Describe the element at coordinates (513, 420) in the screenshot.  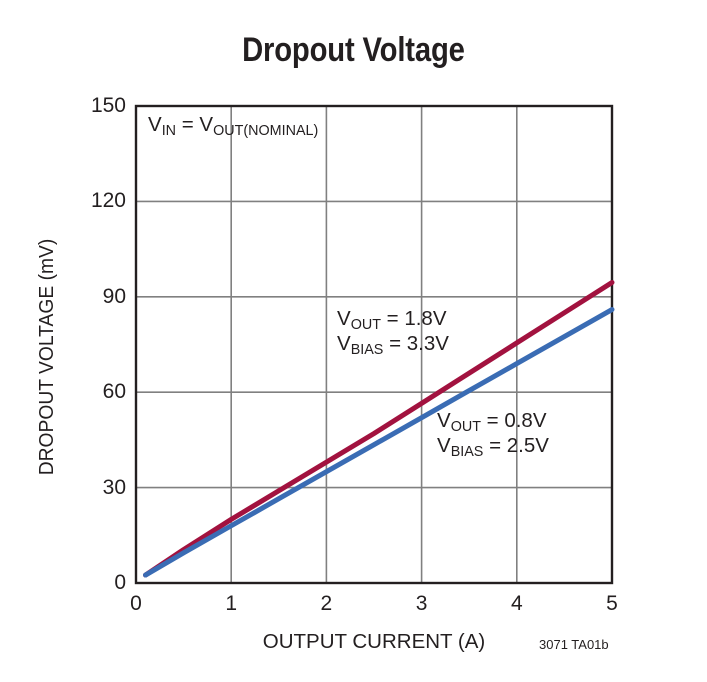
I see `annotation-text-value: = 0.8V` at that location.